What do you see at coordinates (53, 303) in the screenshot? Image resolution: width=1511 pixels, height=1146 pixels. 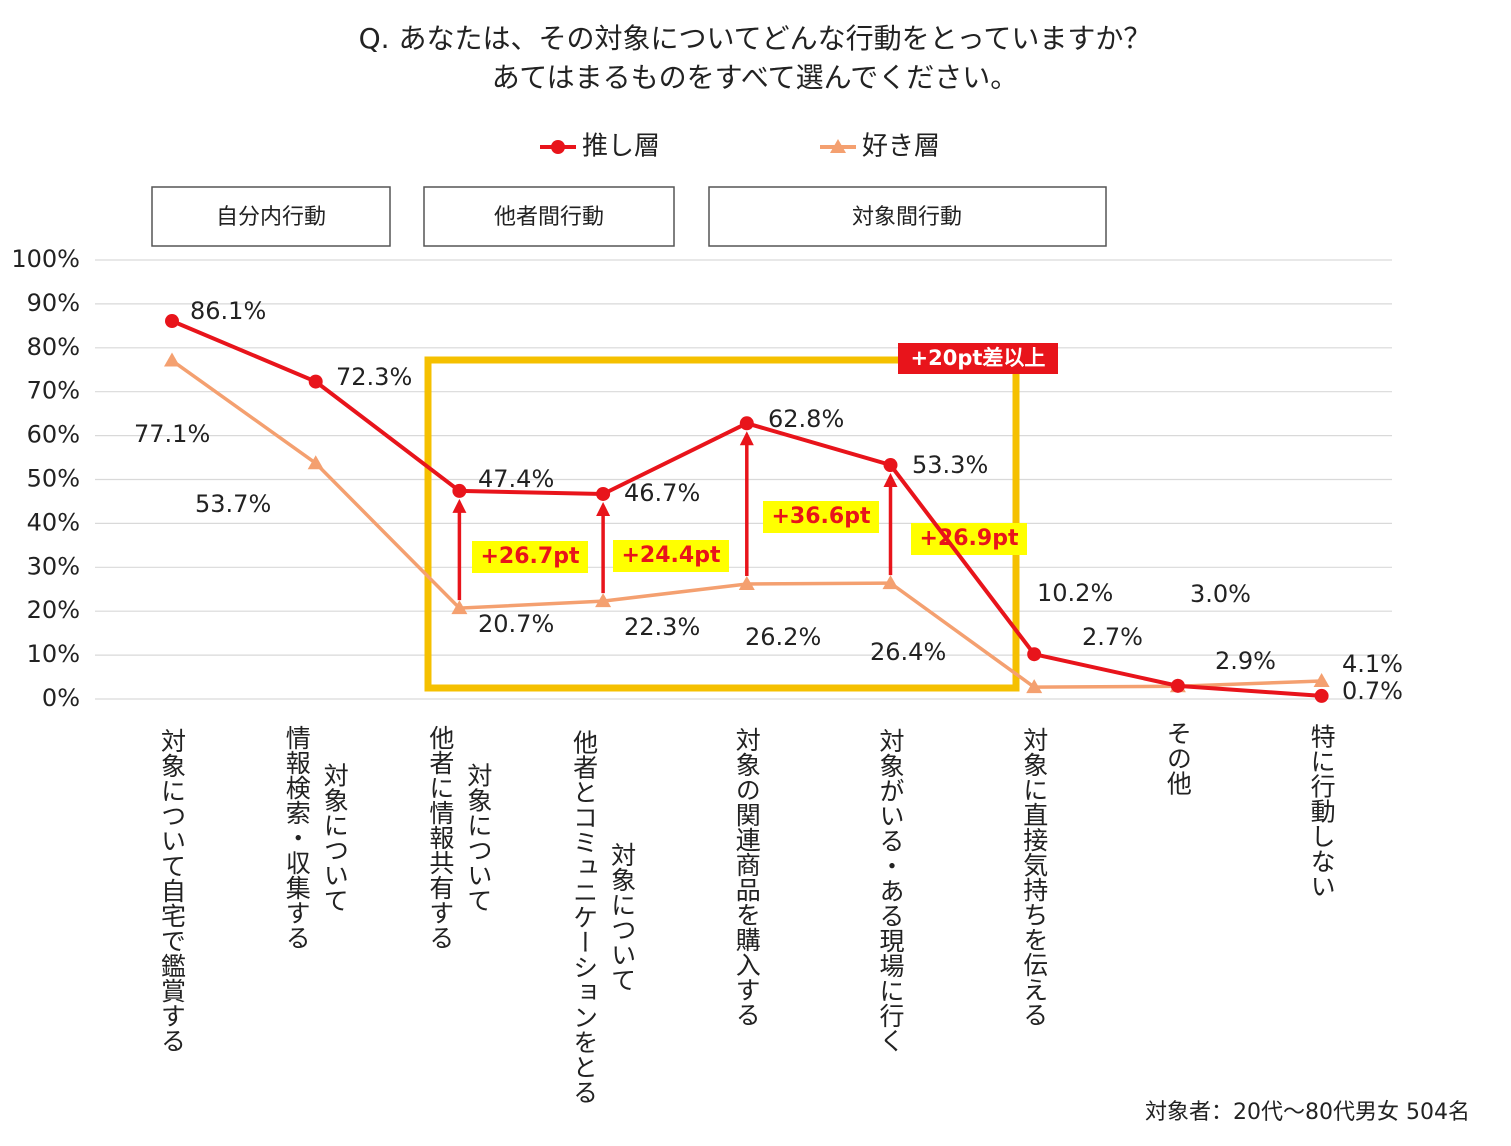 I see `y-tick-label: 90%` at bounding box center [53, 303].